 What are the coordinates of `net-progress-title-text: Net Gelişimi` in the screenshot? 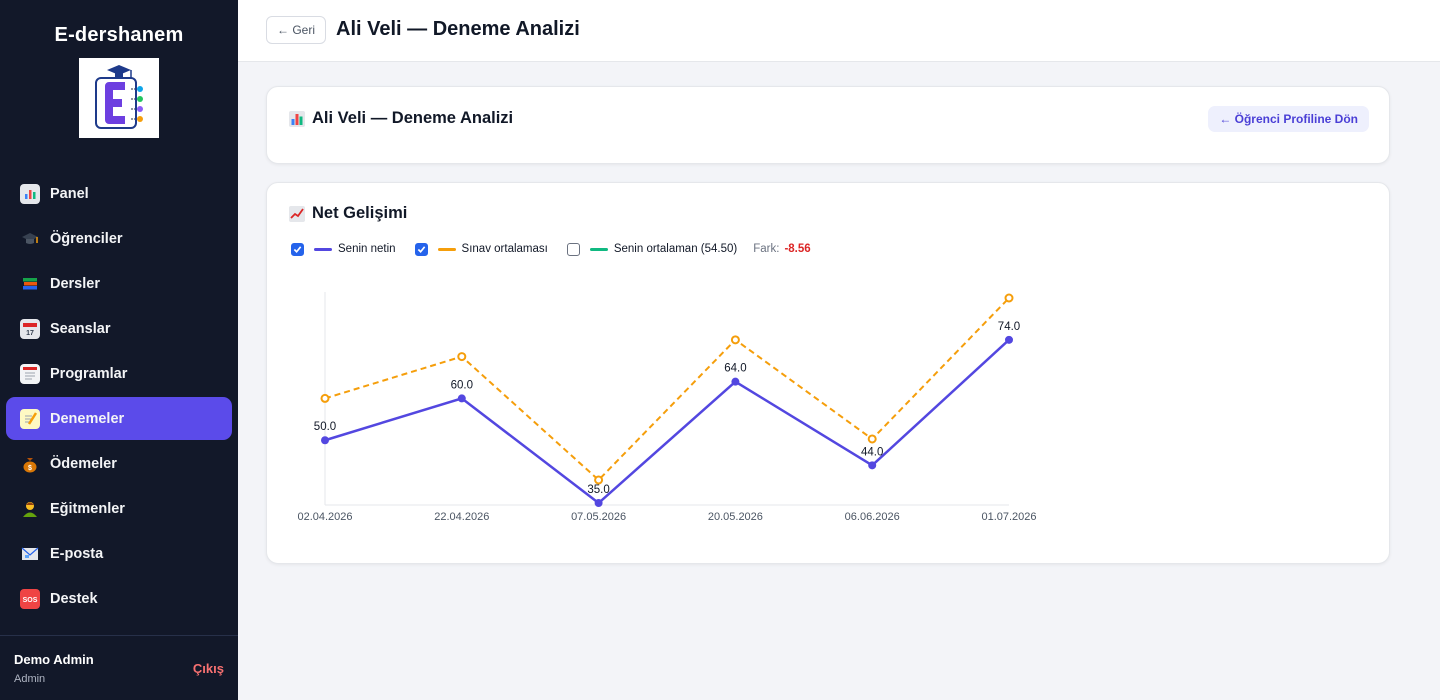 It's located at (360, 213).